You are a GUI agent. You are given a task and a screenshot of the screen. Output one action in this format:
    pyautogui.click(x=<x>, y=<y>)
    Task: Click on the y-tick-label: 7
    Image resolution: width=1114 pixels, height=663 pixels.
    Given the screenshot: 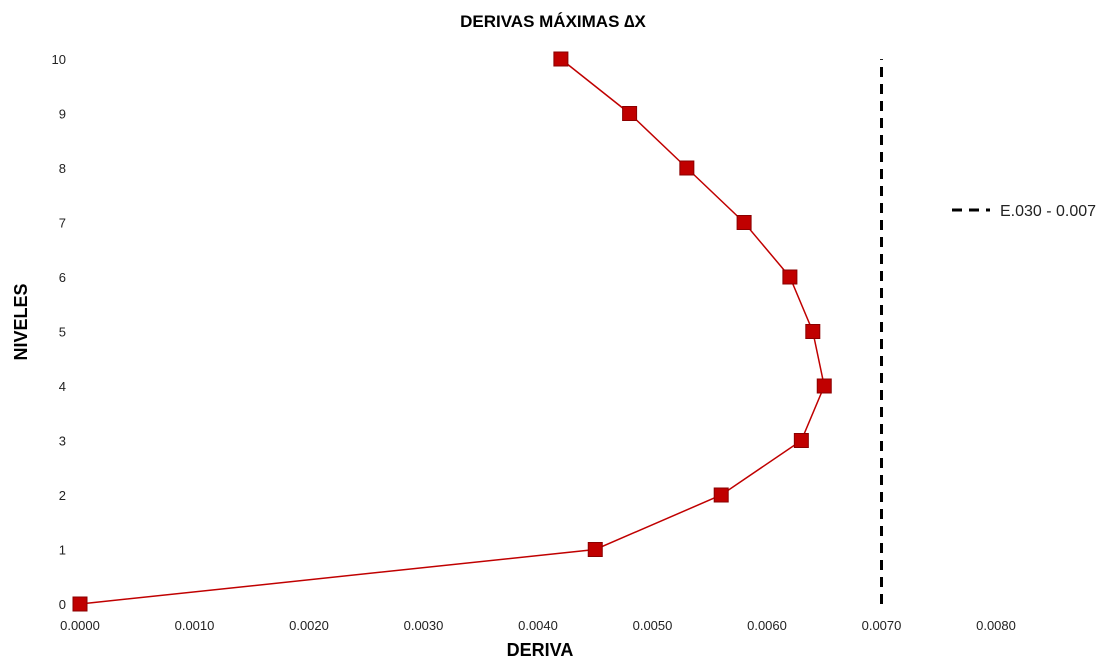 What is the action you would take?
    pyautogui.click(x=62, y=223)
    